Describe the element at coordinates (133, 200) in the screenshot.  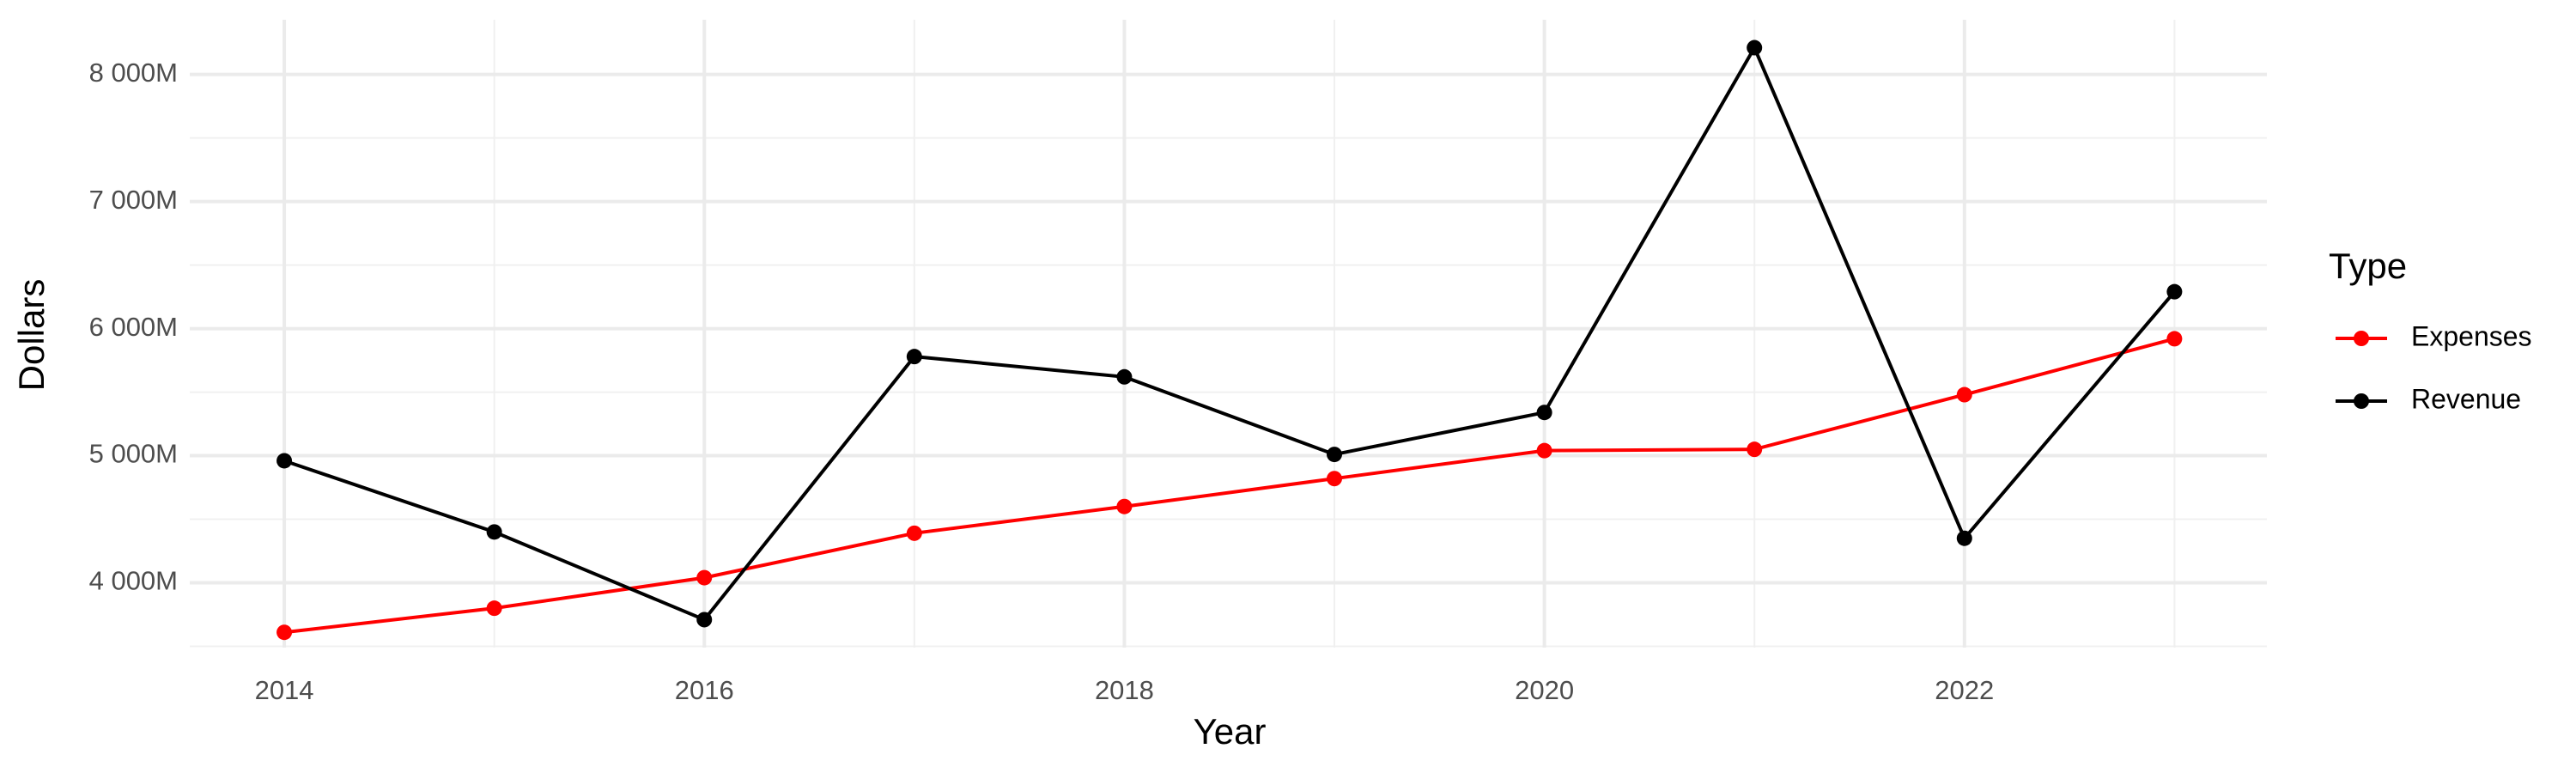
I see `y-tick-label: 7 000M` at that location.